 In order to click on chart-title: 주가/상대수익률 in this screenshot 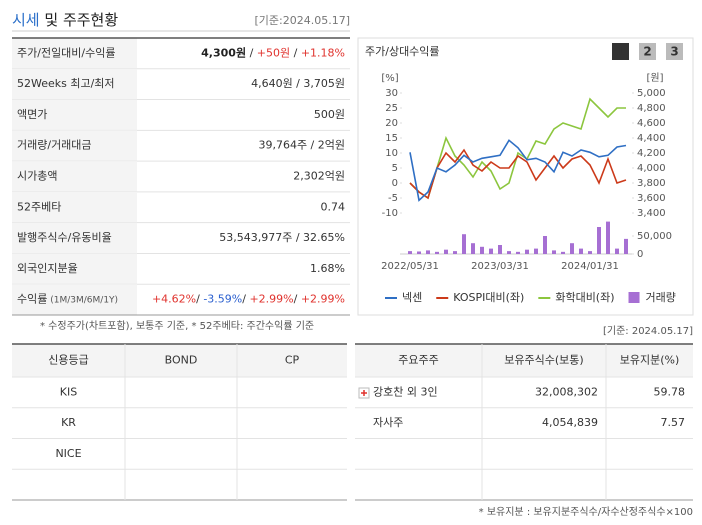, I will do `click(402, 51)`.